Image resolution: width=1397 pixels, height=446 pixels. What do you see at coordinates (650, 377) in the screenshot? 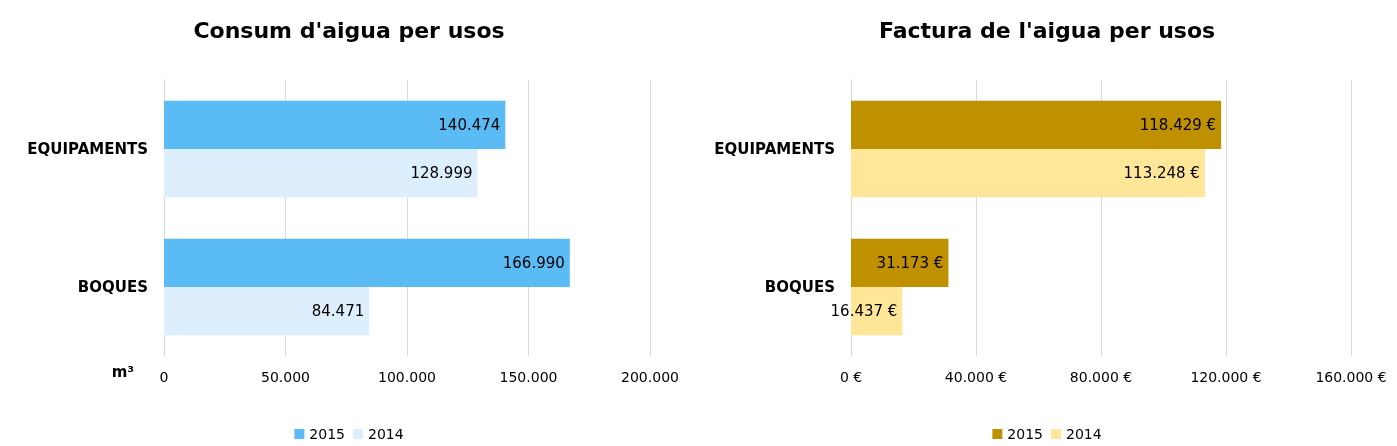
I see `x-tick-label: 200.000` at bounding box center [650, 377].